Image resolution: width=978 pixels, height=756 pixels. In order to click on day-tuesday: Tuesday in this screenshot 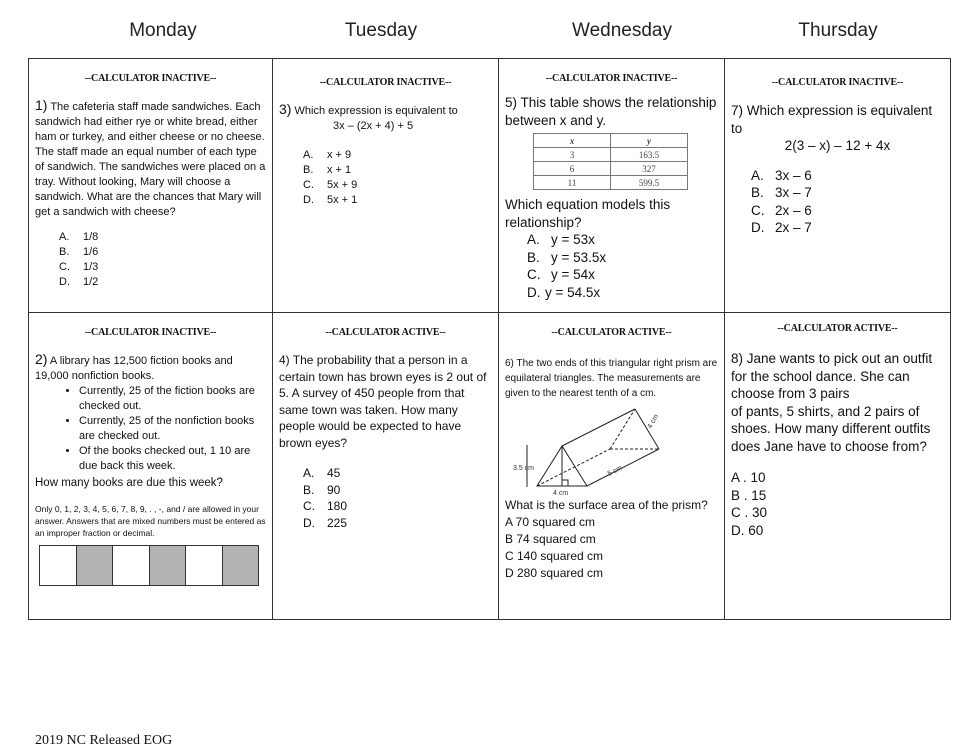, I will do `click(381, 30)`.